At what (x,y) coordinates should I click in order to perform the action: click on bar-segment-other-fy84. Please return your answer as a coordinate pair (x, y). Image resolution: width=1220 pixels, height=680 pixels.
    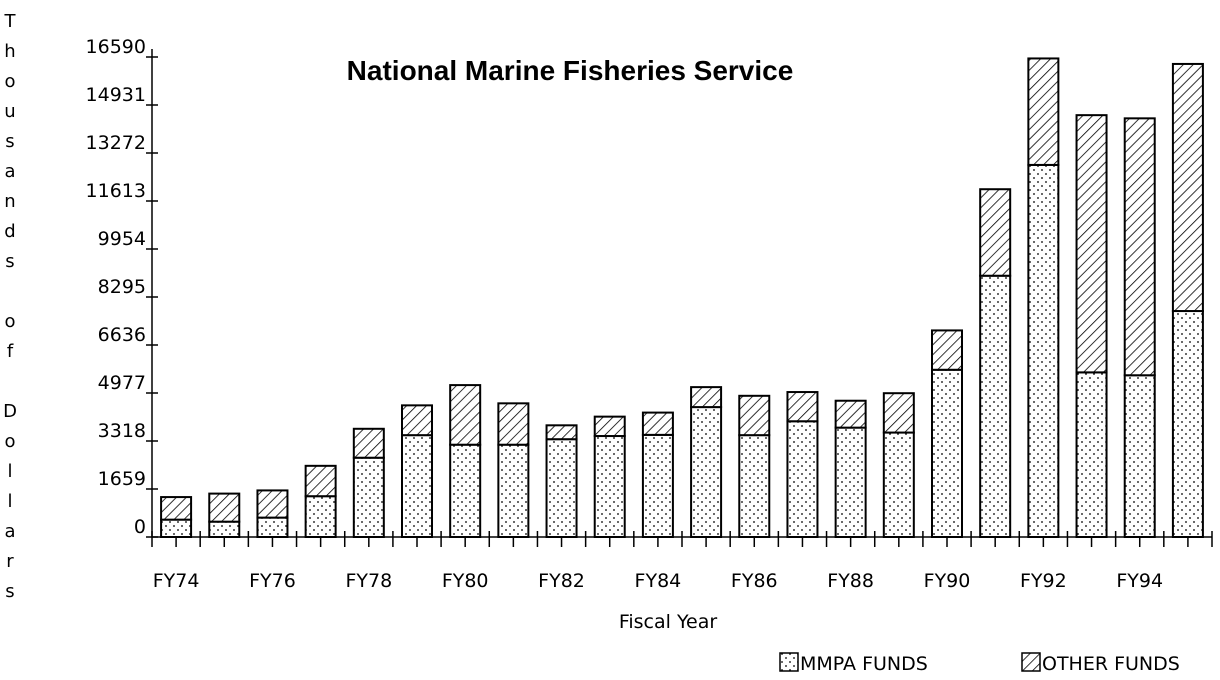
    Looking at the image, I should click on (657, 423).